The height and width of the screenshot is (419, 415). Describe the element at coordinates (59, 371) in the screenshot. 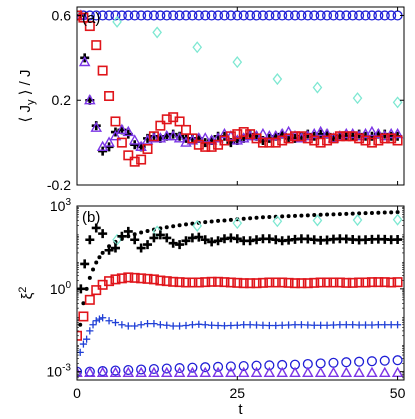

I see `y-tick-label: 10⁻³` at that location.